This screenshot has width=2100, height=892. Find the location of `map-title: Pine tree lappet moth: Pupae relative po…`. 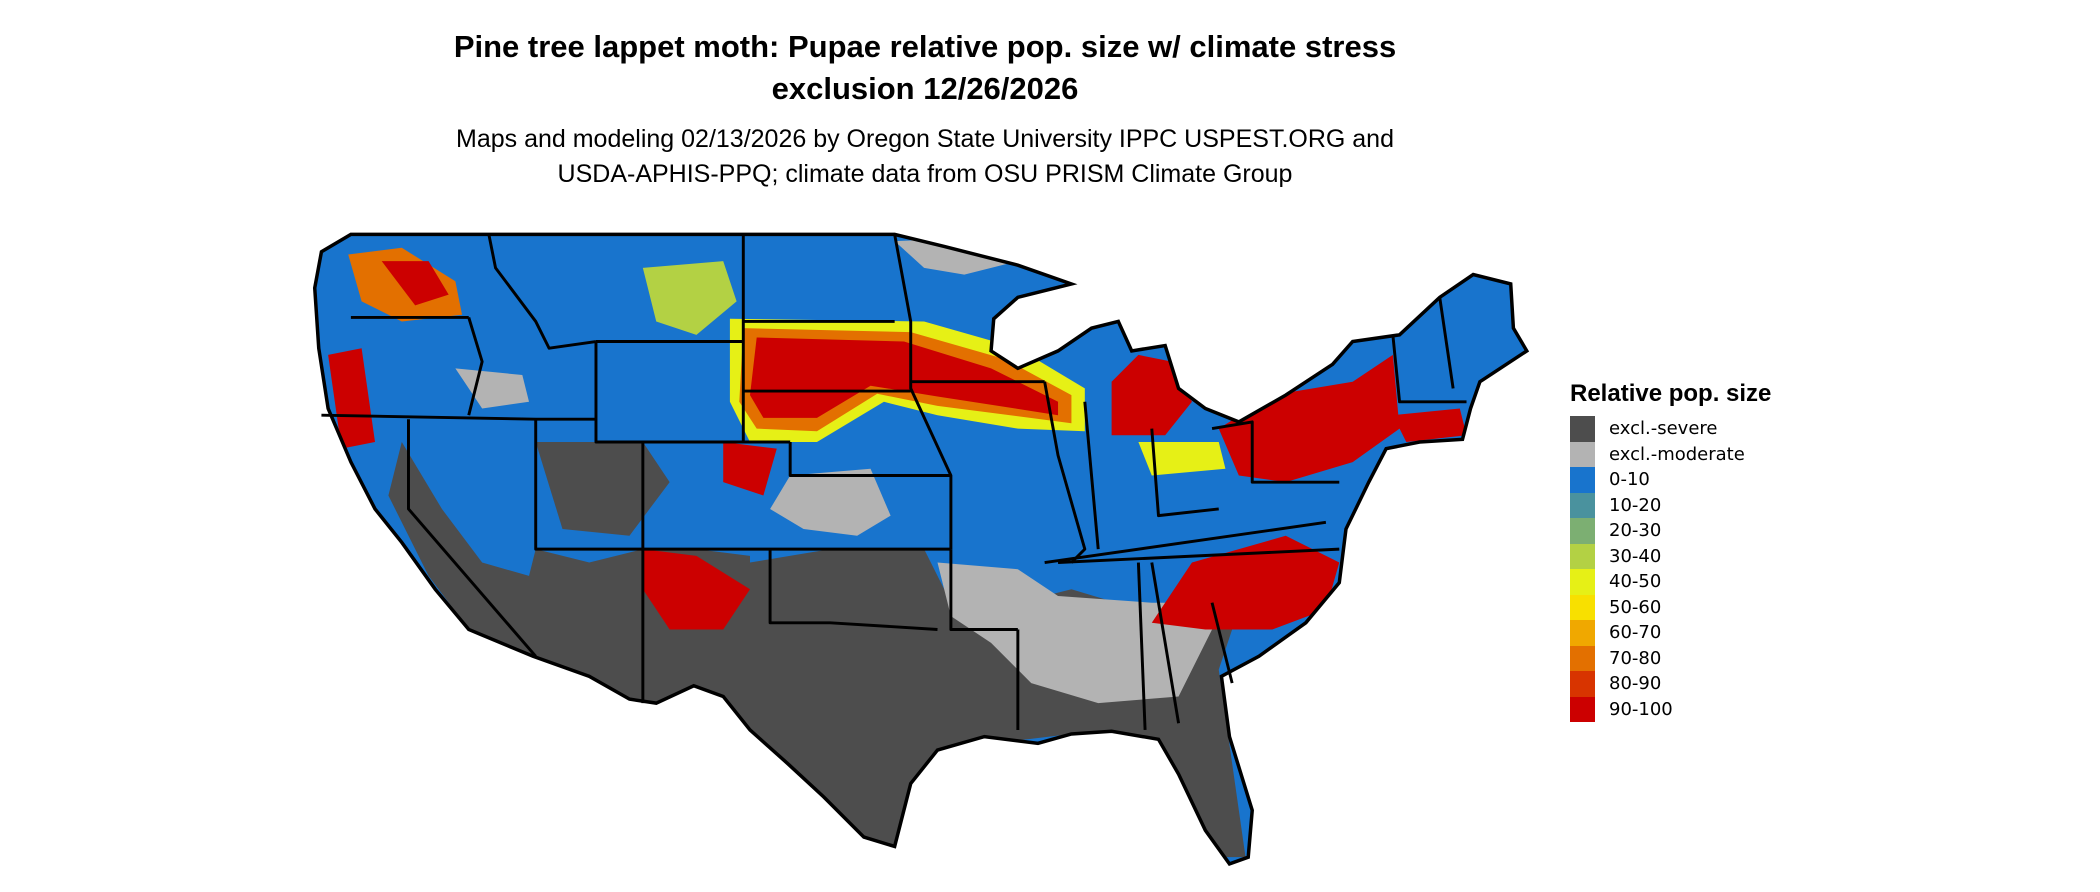

map-title: Pine tree lappet moth: Pupae relative po… is located at coordinates (925, 68).